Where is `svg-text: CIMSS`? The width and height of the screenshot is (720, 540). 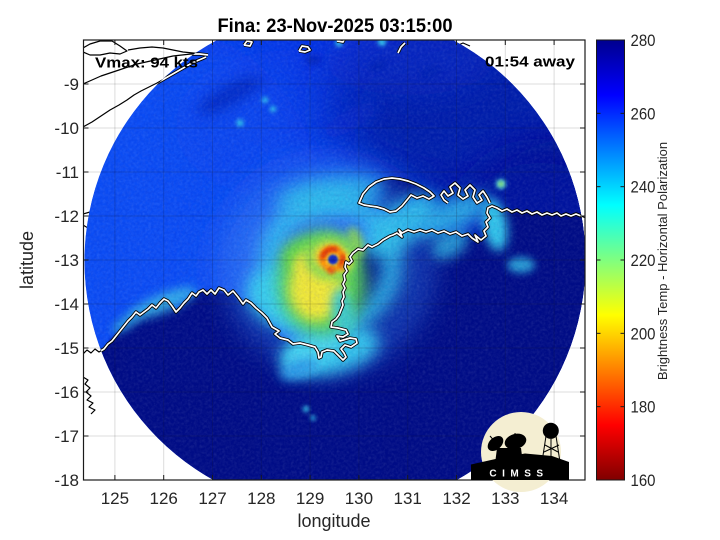
svg-text: CIMSS is located at coordinates (518, 474).